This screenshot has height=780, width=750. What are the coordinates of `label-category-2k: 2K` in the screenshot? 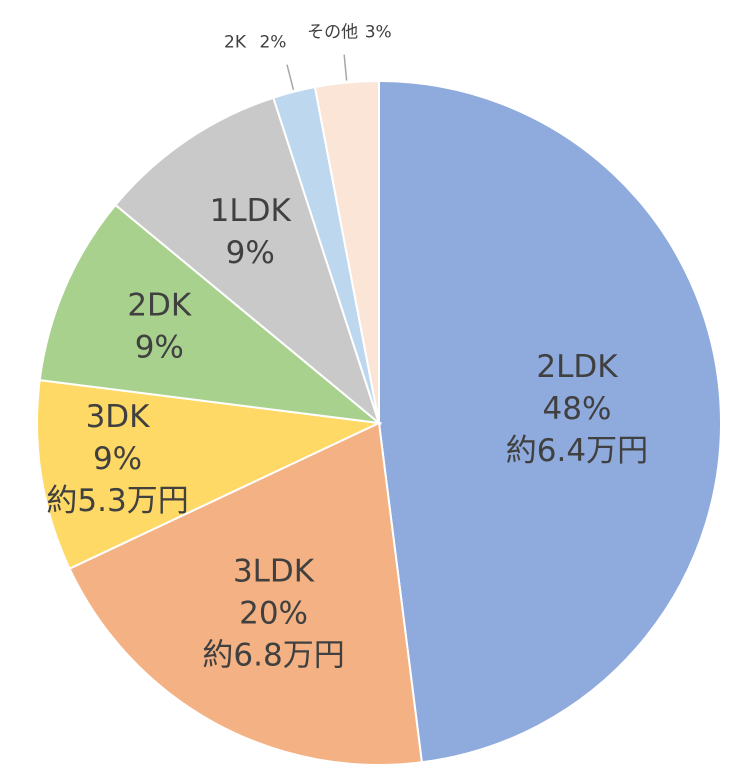 It's located at (235, 43).